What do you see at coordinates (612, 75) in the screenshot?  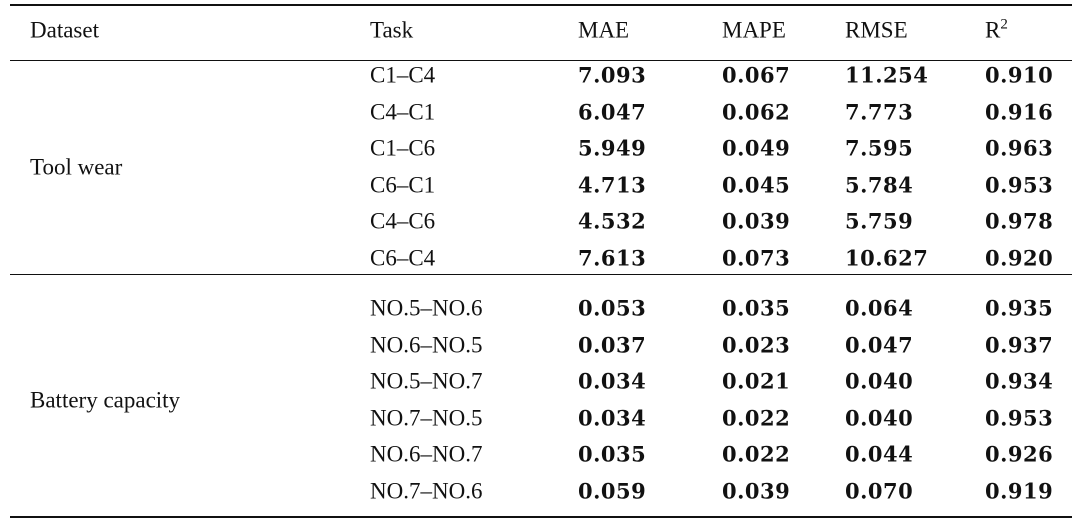 I see `metric-cell: 7.093` at bounding box center [612, 75].